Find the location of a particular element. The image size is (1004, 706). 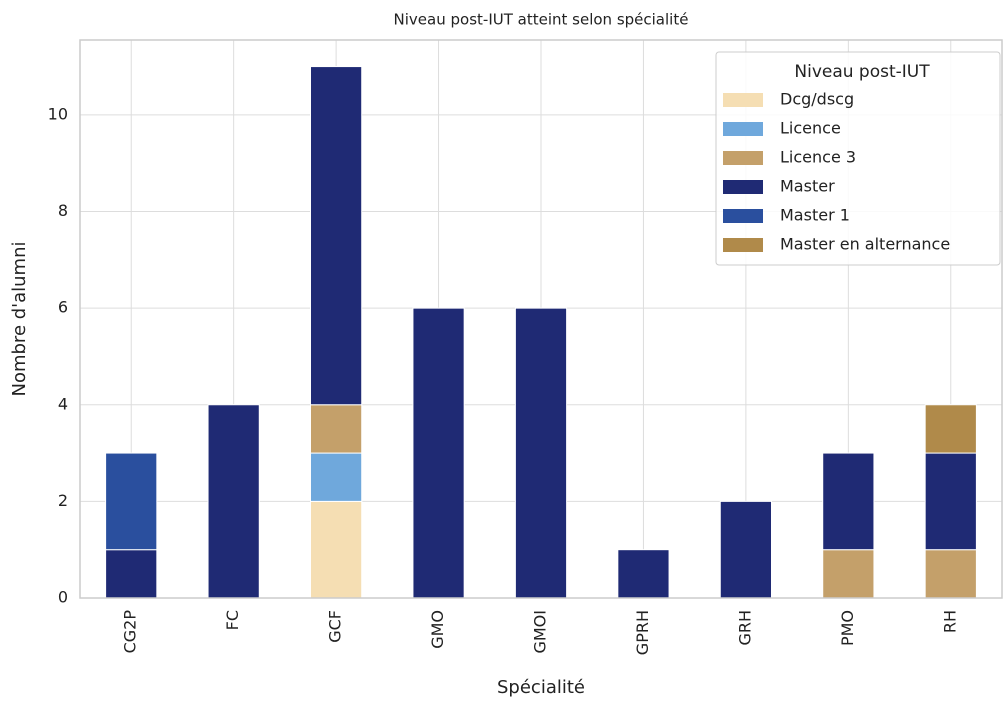

legend-label: Dcg/dscg is located at coordinates (817, 99).